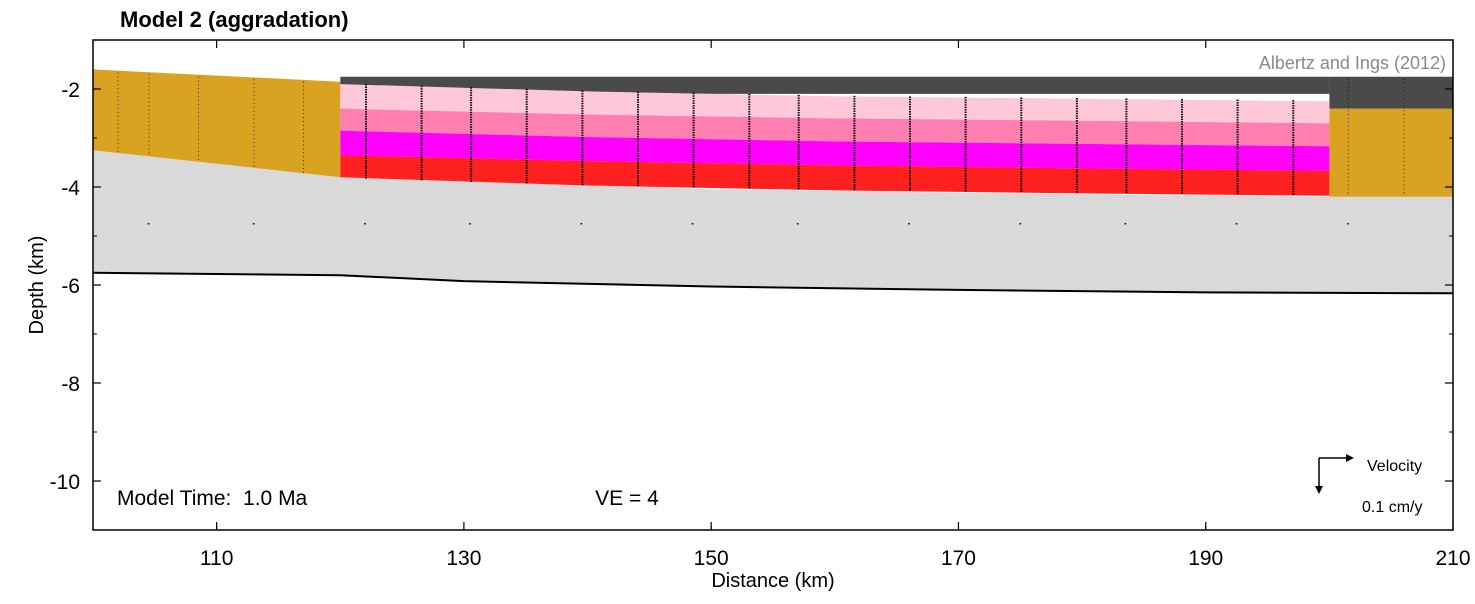 This screenshot has width=1475, height=604. Describe the element at coordinates (217, 123) in the screenshot. I see `left-wall-region` at that location.